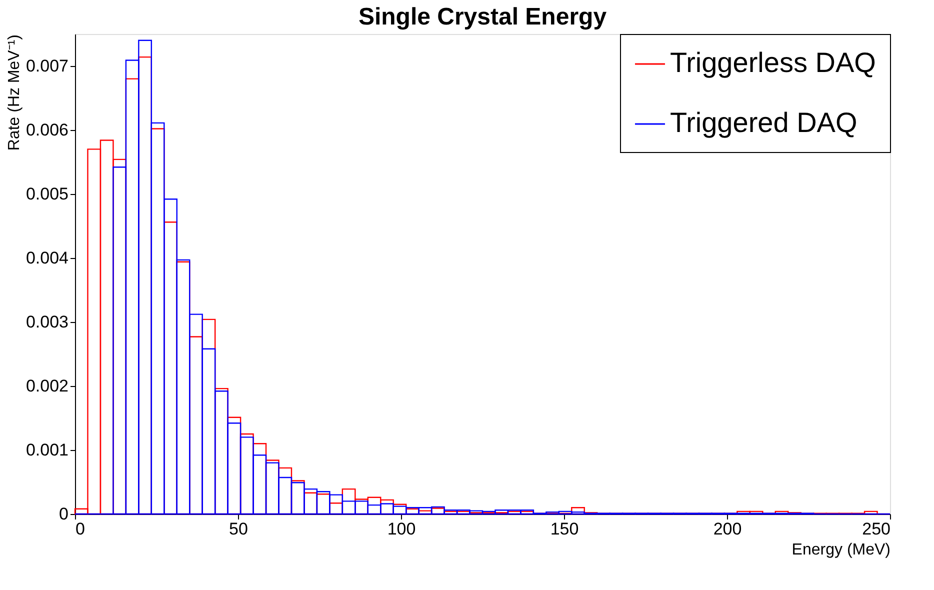 This screenshot has height=590, width=934. I want to click on x-tick-label: 0, so click(80, 529).